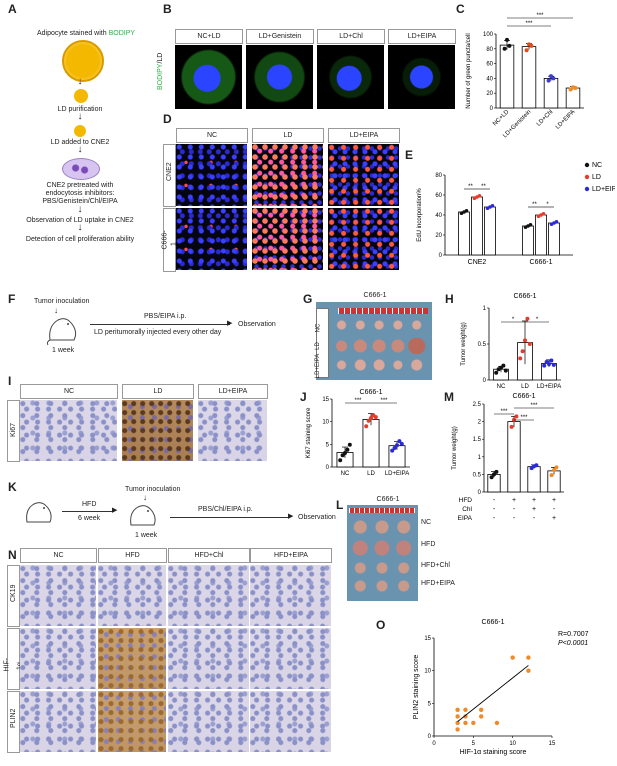 Image resolution: width=617 pixels, height=766 pixels. What do you see at coordinates (89, 504) in the screenshot?
I see `k-hfd: HFD` at bounding box center [89, 504].